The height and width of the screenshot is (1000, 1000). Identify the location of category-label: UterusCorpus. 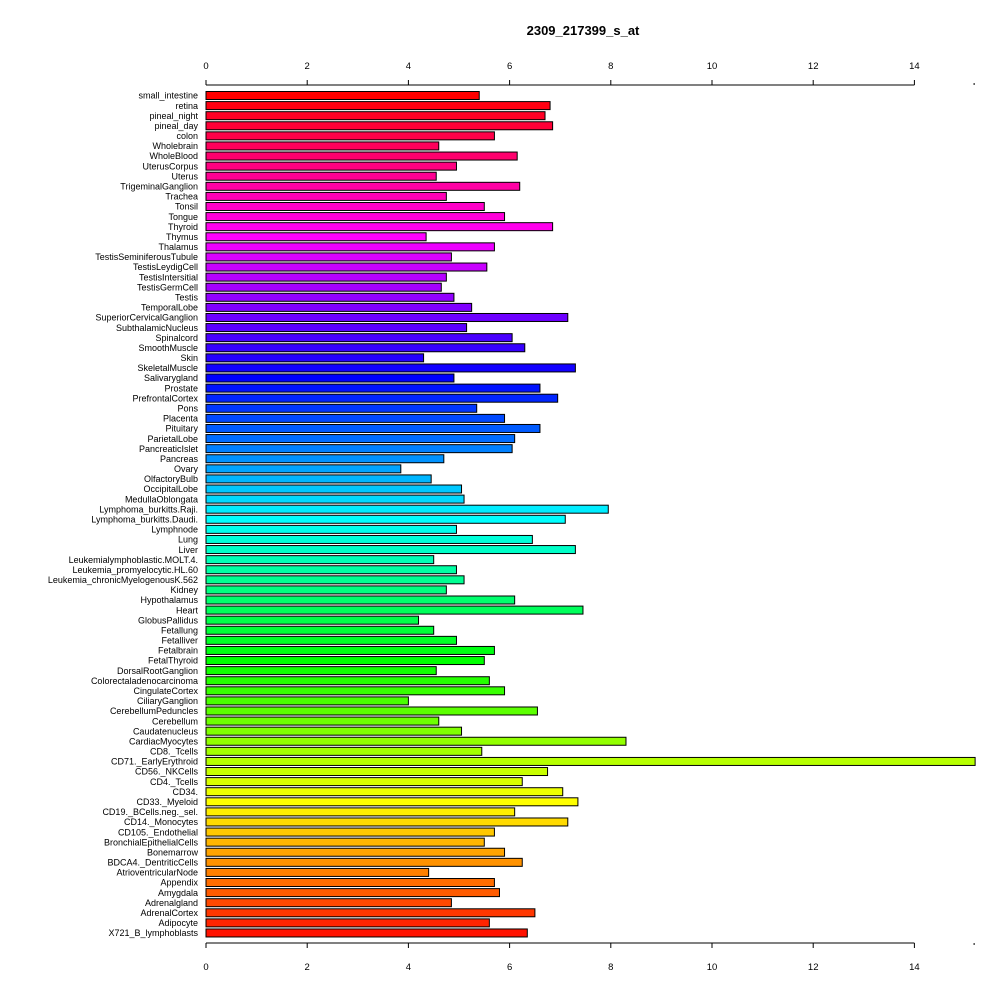
(170, 166).